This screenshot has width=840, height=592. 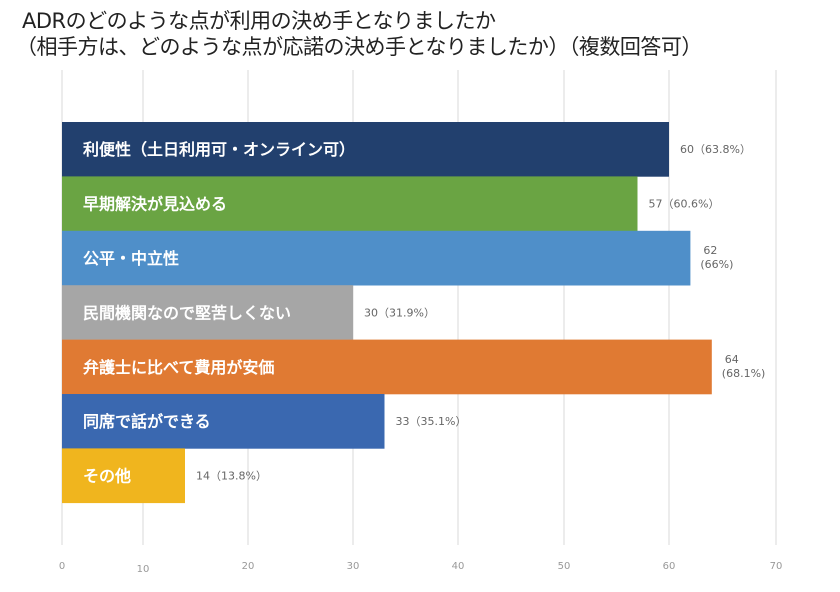 I want to click on tick-label: 40, so click(x=458, y=566).